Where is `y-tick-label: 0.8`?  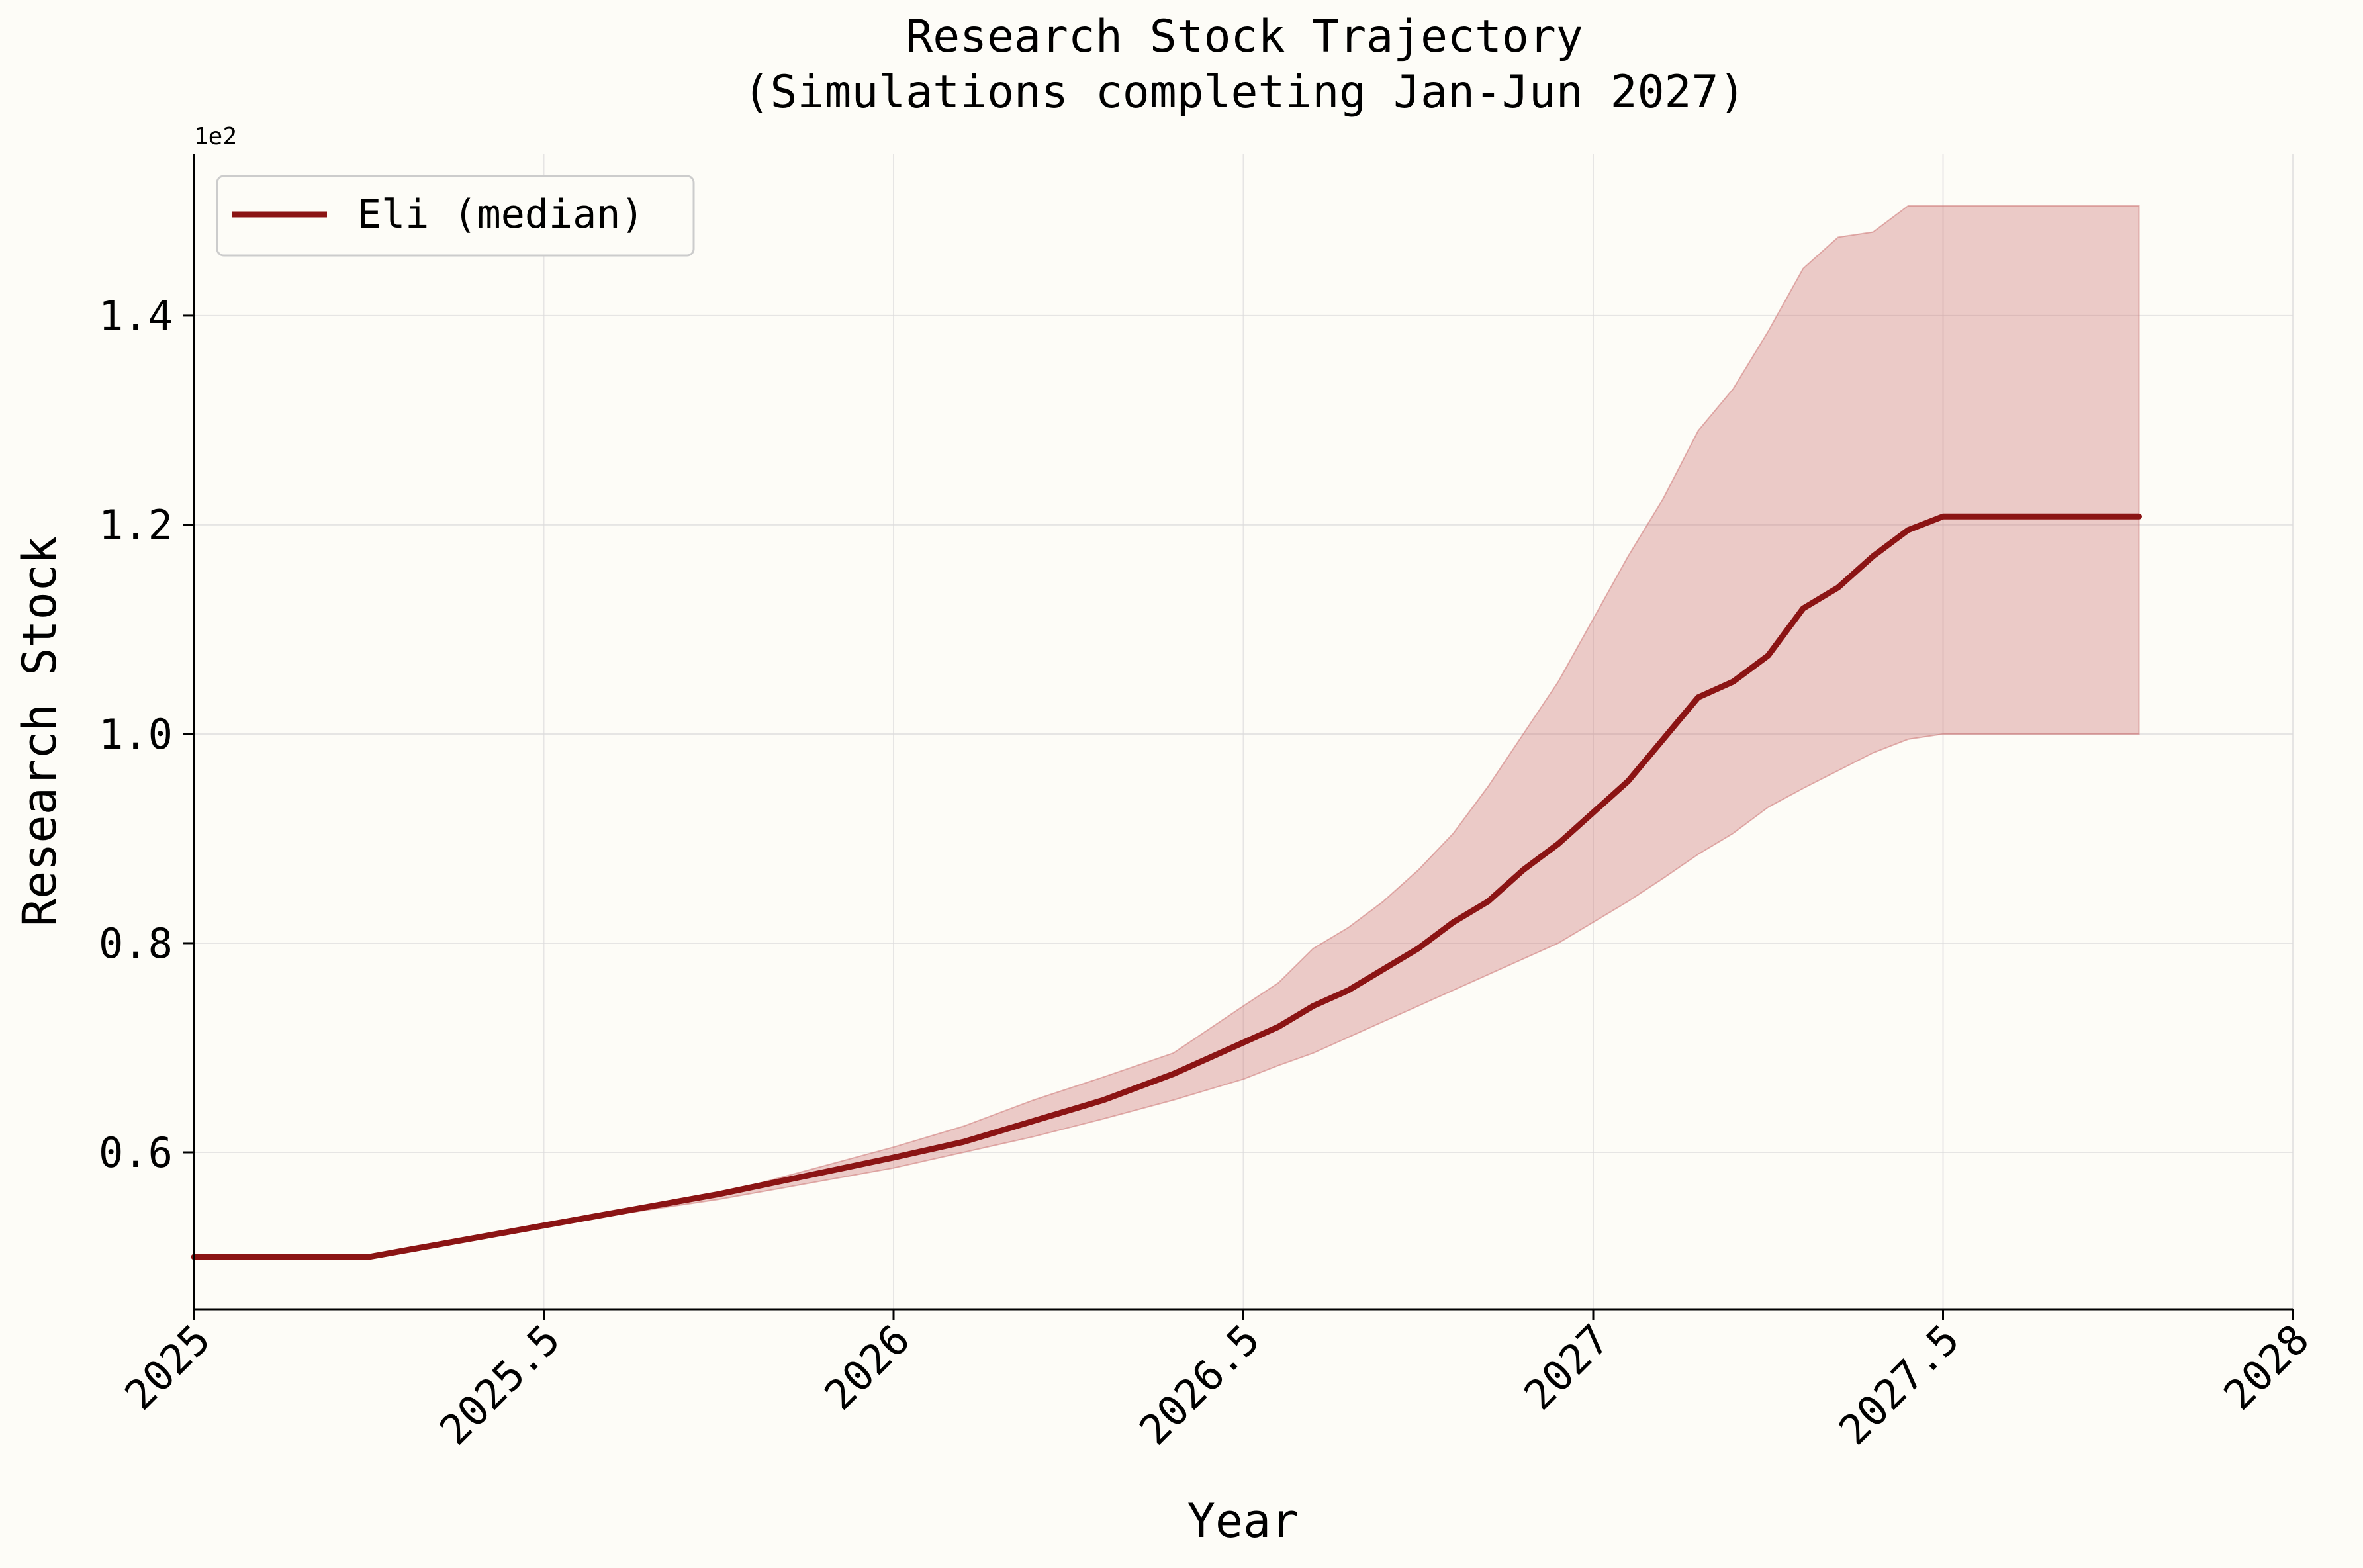 y-tick-label: 0.8 is located at coordinates (136, 943).